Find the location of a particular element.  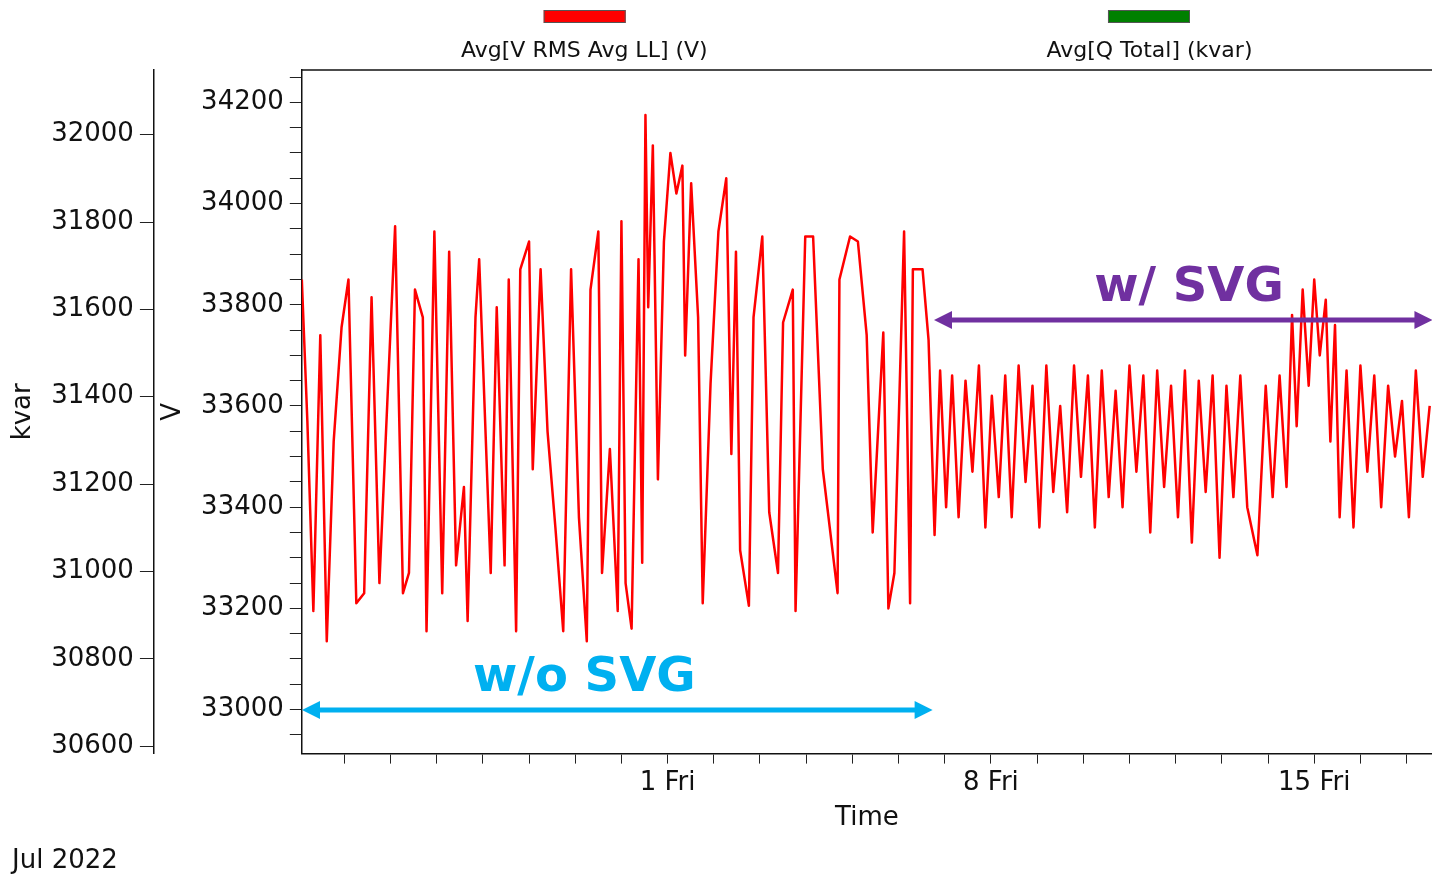

y-tick-label: 34000 is located at coordinates (242, 201).